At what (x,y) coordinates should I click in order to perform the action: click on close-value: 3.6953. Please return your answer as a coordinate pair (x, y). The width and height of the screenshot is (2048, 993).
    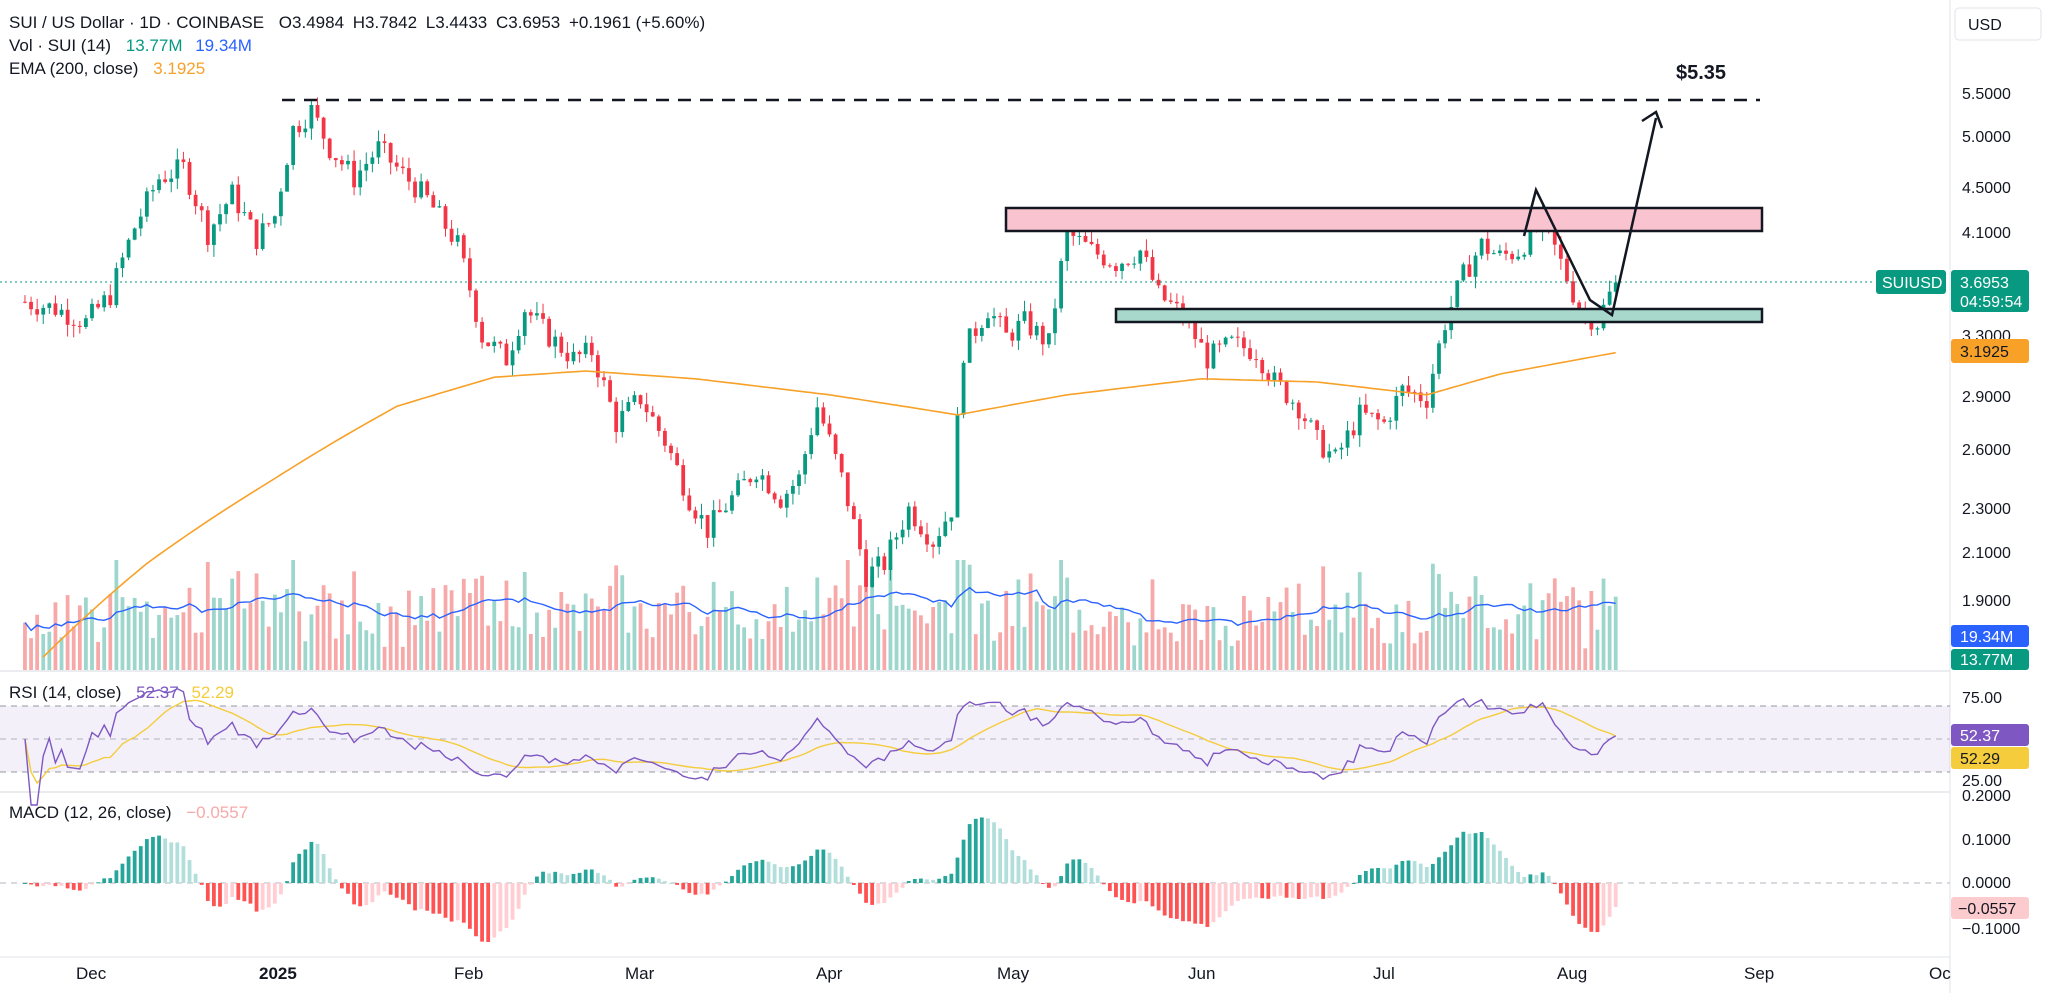
    Looking at the image, I should click on (534, 22).